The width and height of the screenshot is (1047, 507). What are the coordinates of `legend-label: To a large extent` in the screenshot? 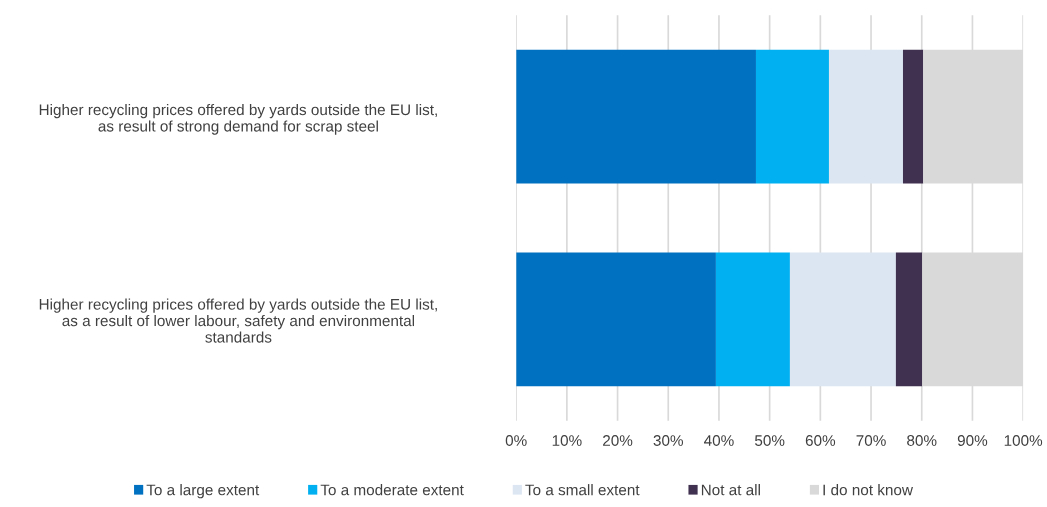 It's located at (203, 491).